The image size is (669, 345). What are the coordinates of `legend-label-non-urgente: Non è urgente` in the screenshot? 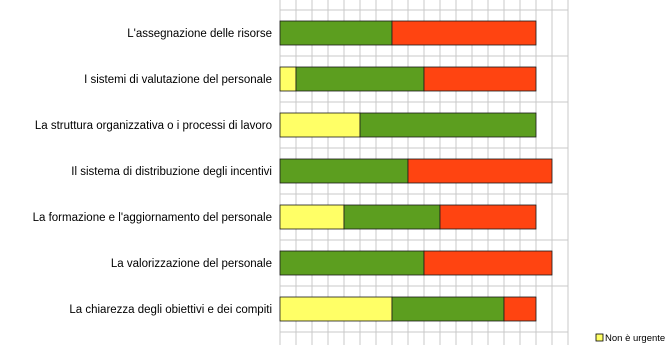 It's located at (635, 338).